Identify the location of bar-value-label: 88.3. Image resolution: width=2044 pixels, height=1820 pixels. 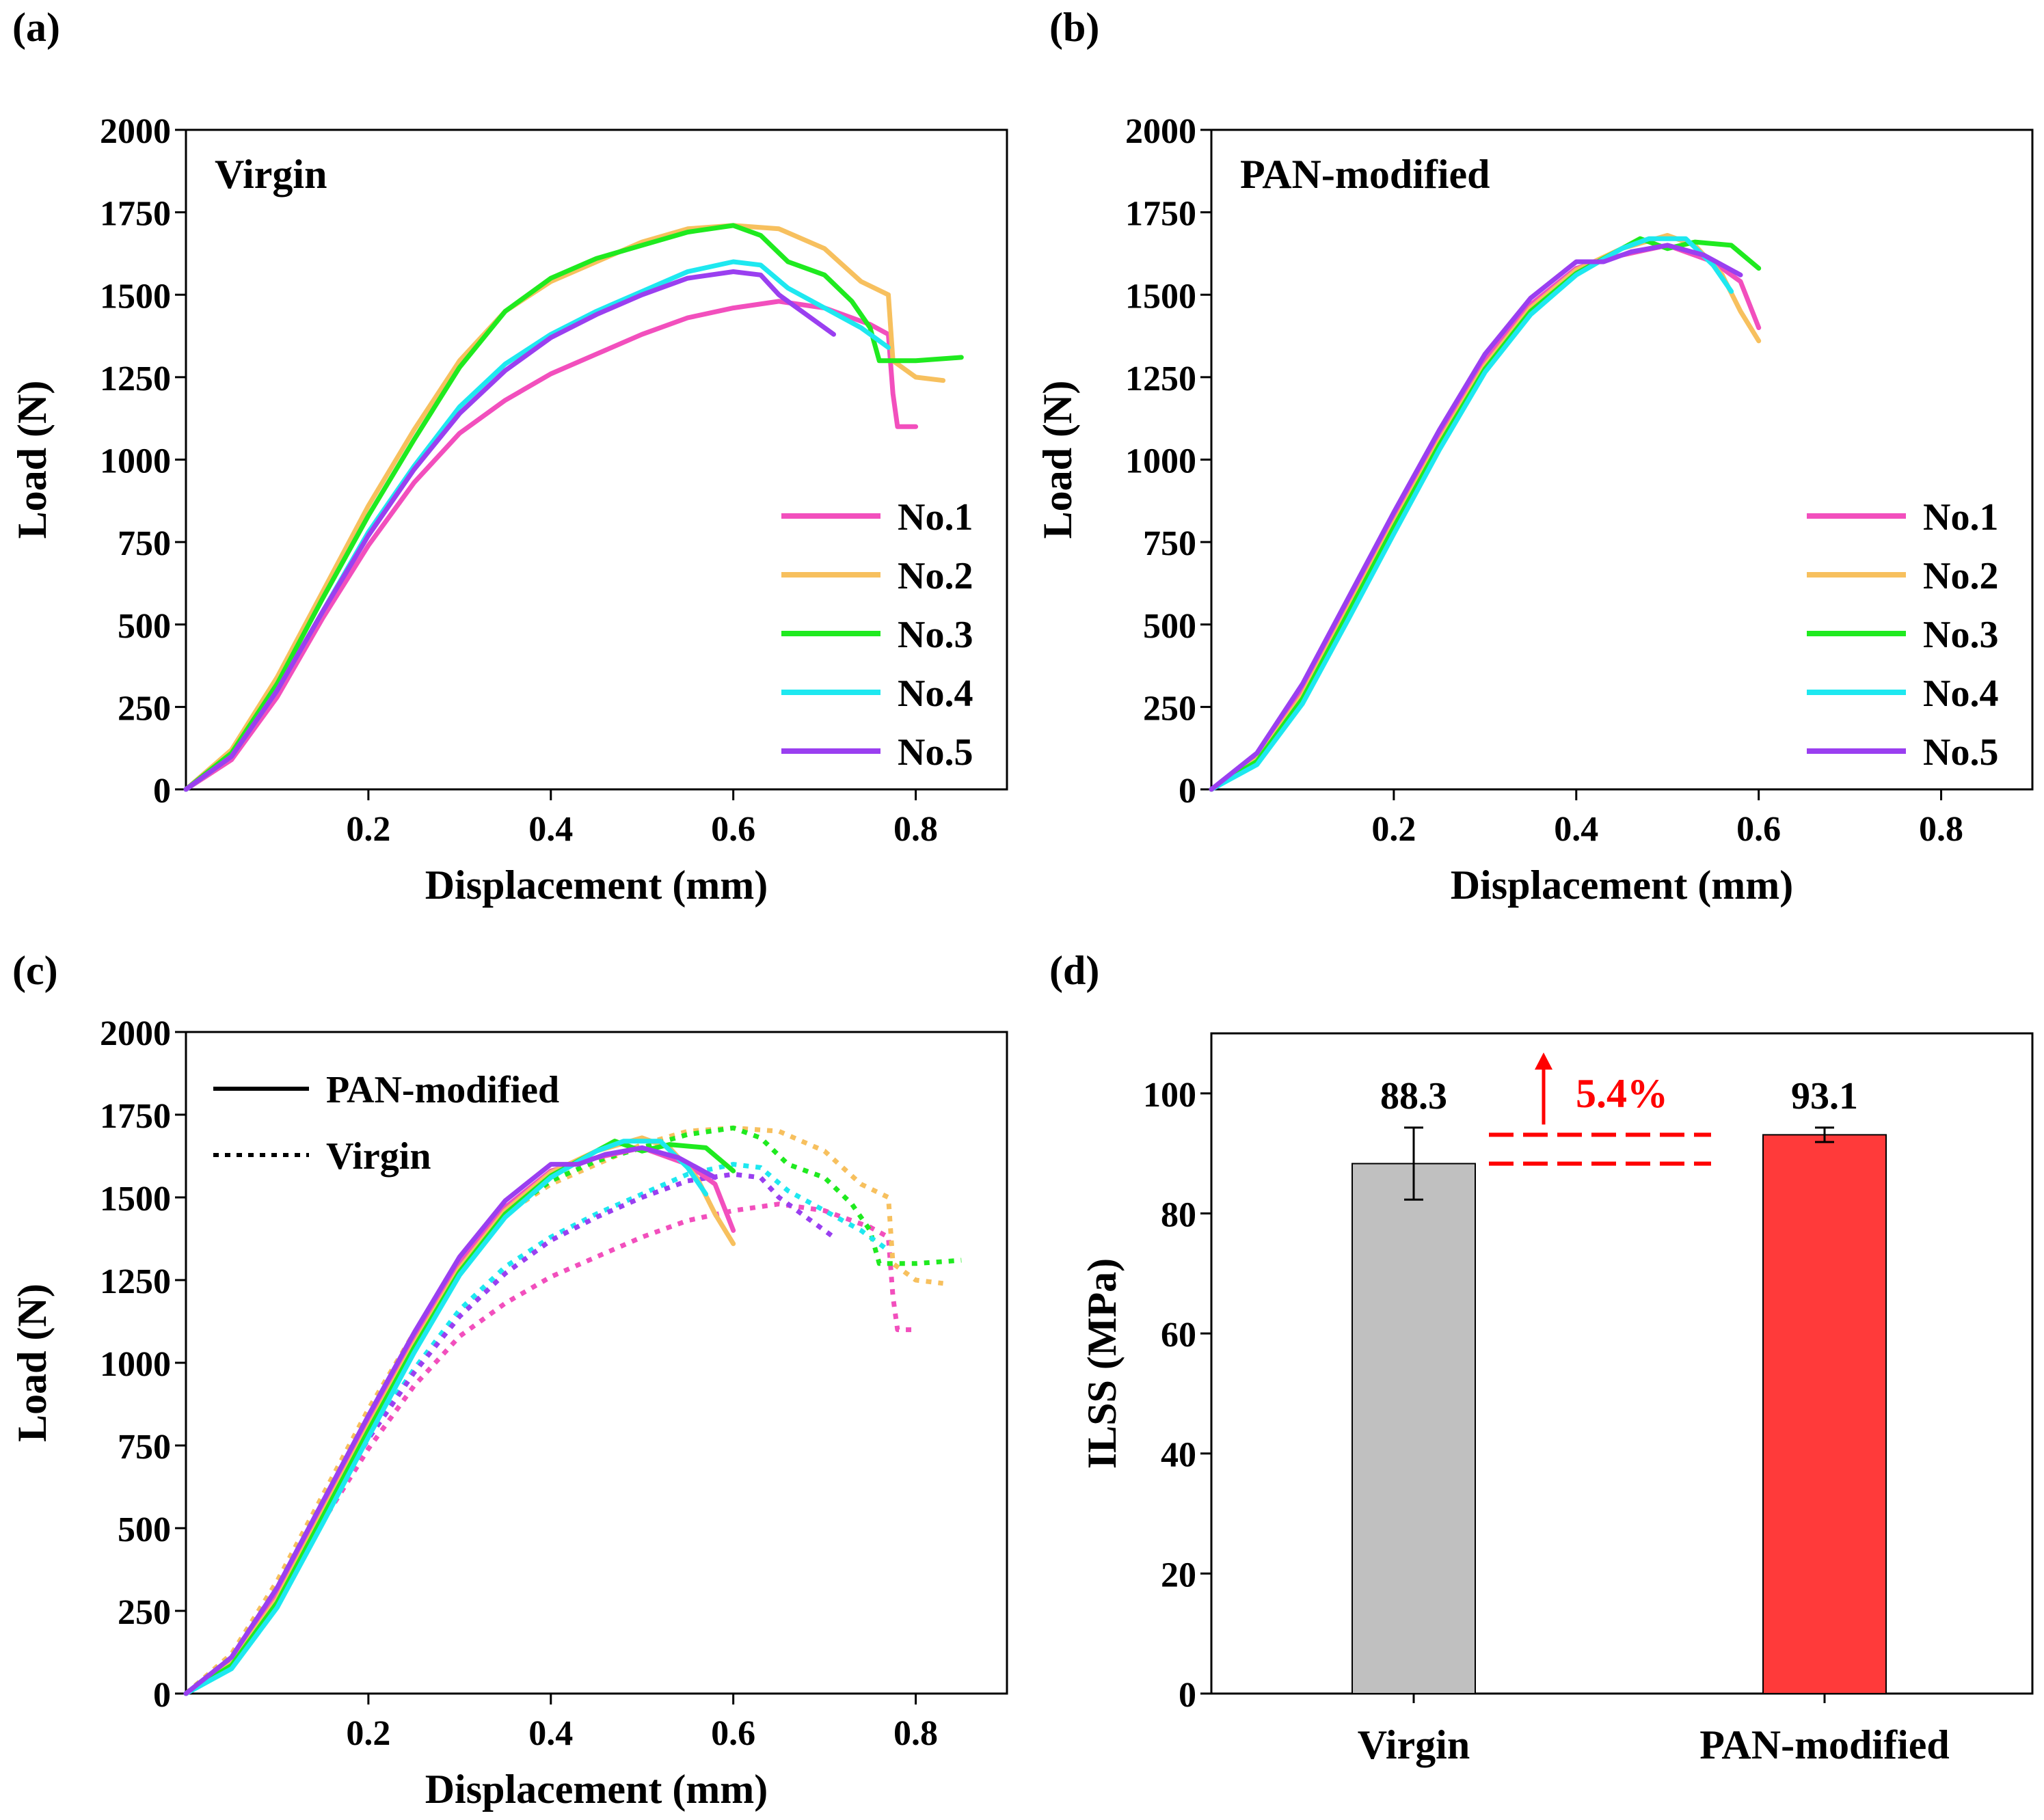
(1413, 1096).